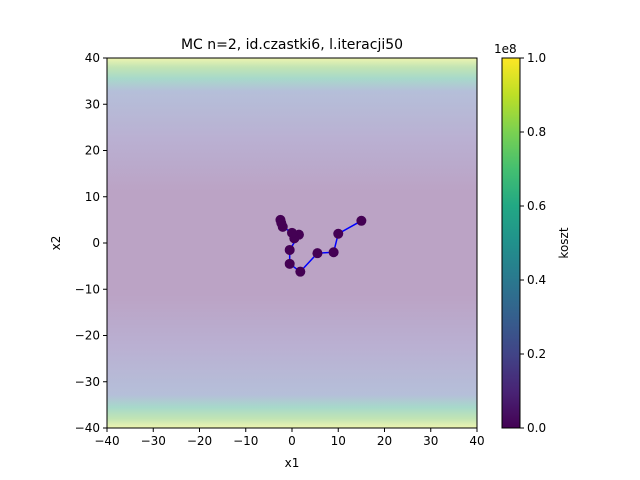 The width and height of the screenshot is (640, 480). I want to click on colorbar-tick-label: 0.4, so click(536, 280).